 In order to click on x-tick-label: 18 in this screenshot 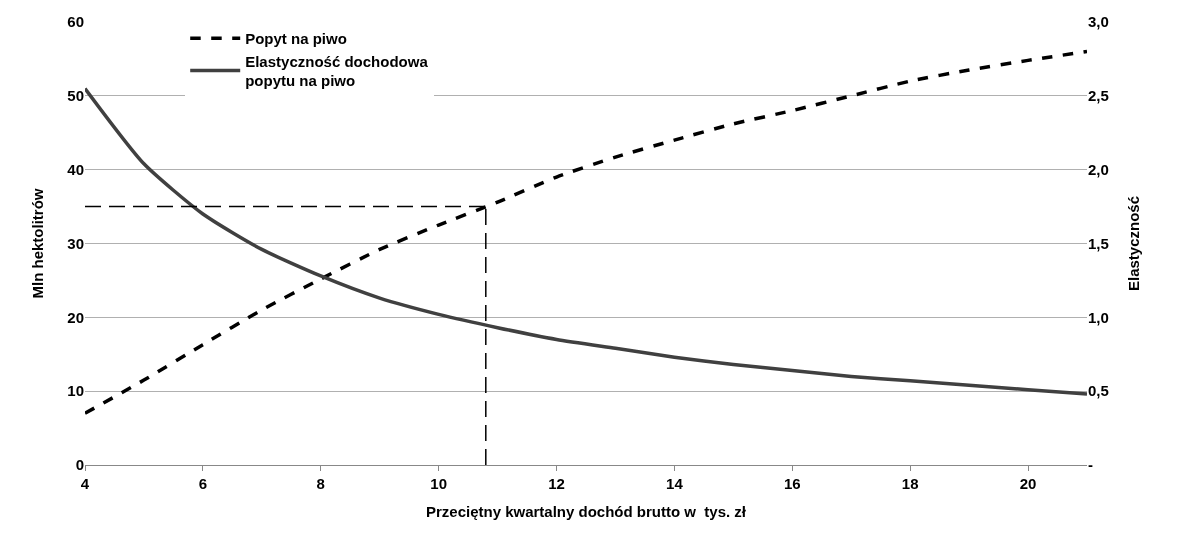, I will do `click(910, 483)`.